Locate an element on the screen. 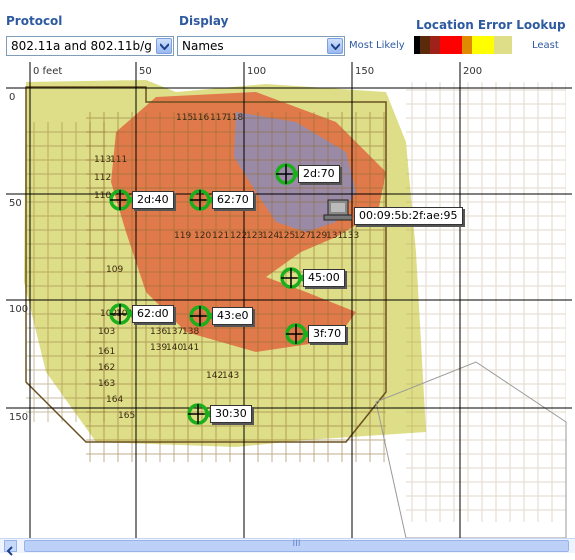 The height and width of the screenshot is (560, 575). access-point-label: 62:70 is located at coordinates (233, 200).